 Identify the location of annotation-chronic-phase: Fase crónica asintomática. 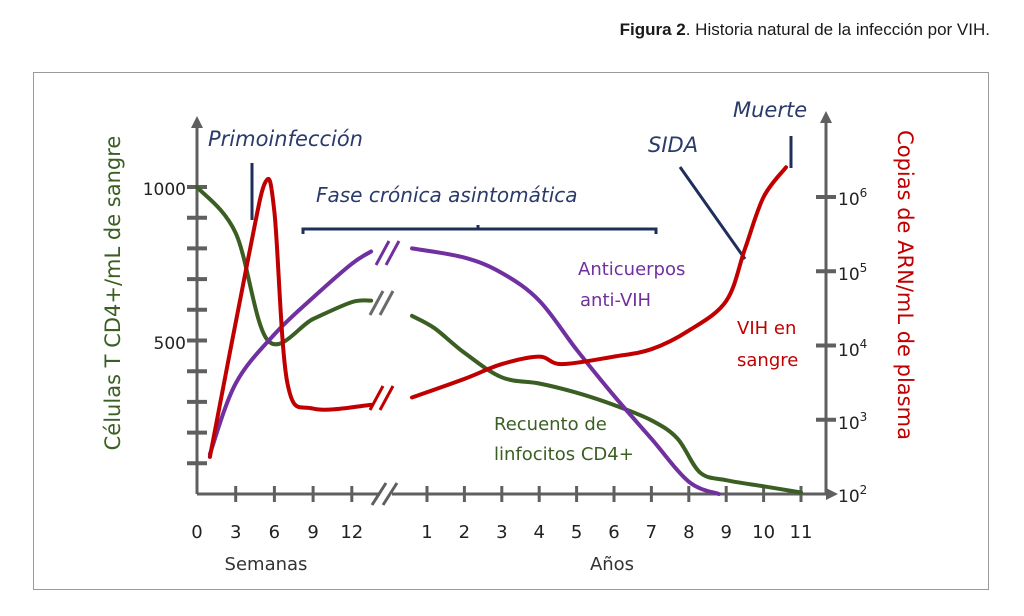
(447, 195).